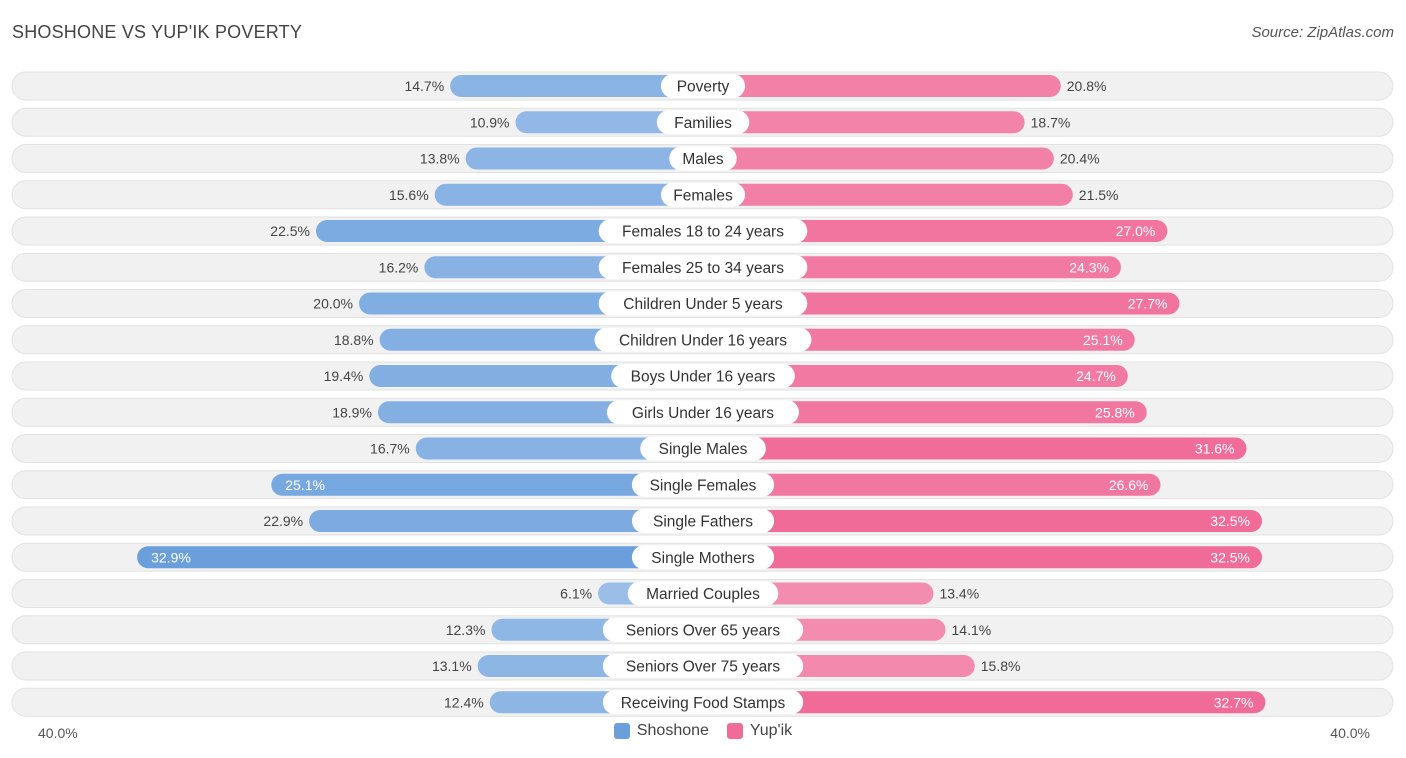 The image size is (1406, 758). What do you see at coordinates (1148, 304) in the screenshot?
I see `value-label-yupik: 27.7%` at bounding box center [1148, 304].